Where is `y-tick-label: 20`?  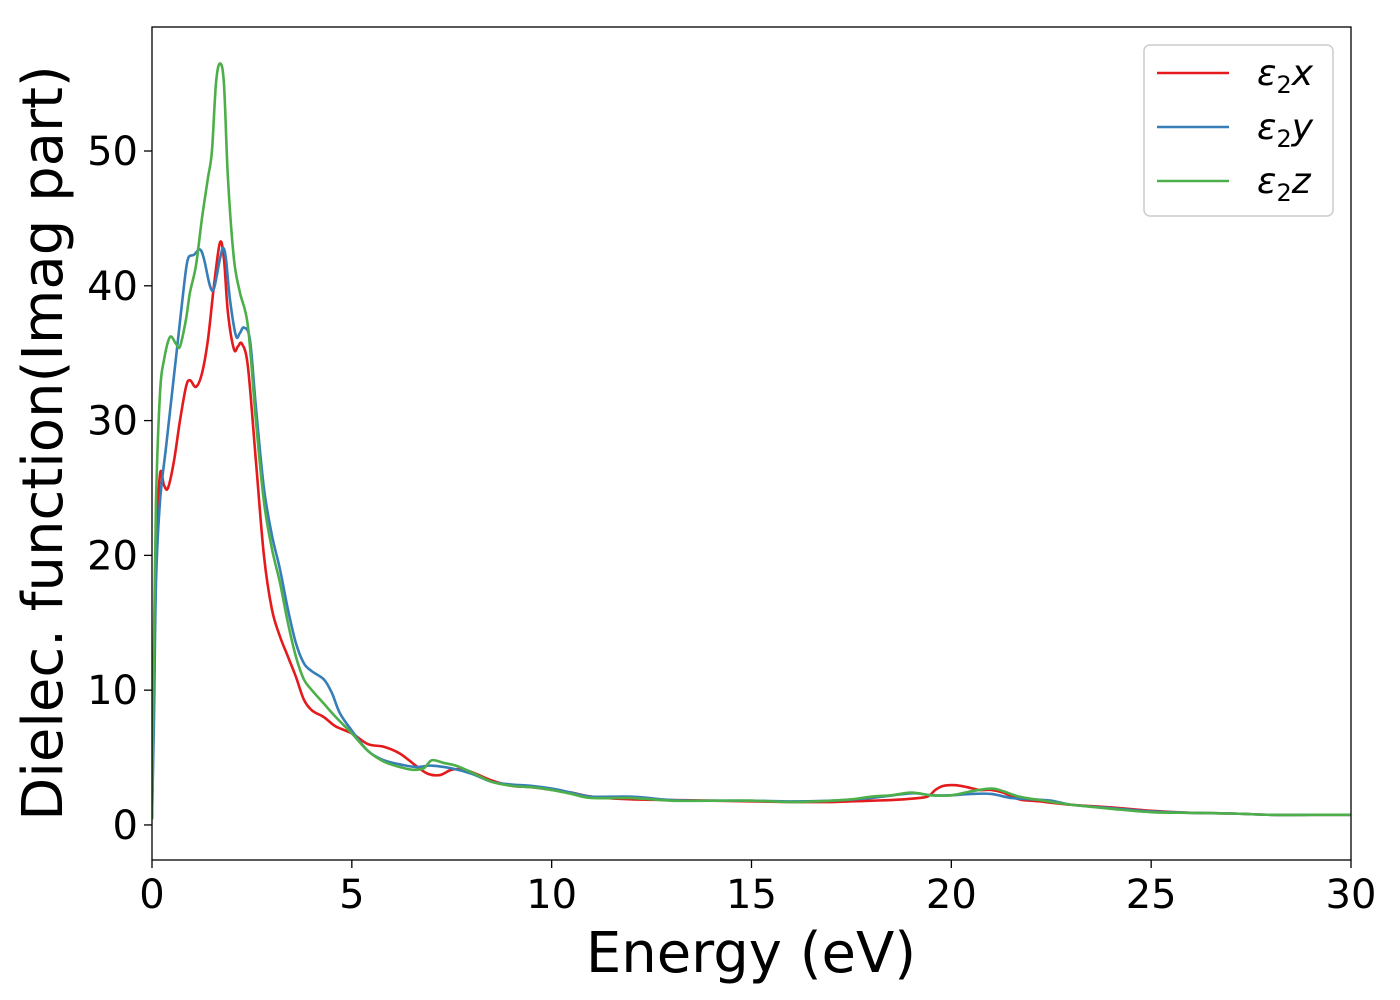 y-tick-label: 20 is located at coordinates (112, 556).